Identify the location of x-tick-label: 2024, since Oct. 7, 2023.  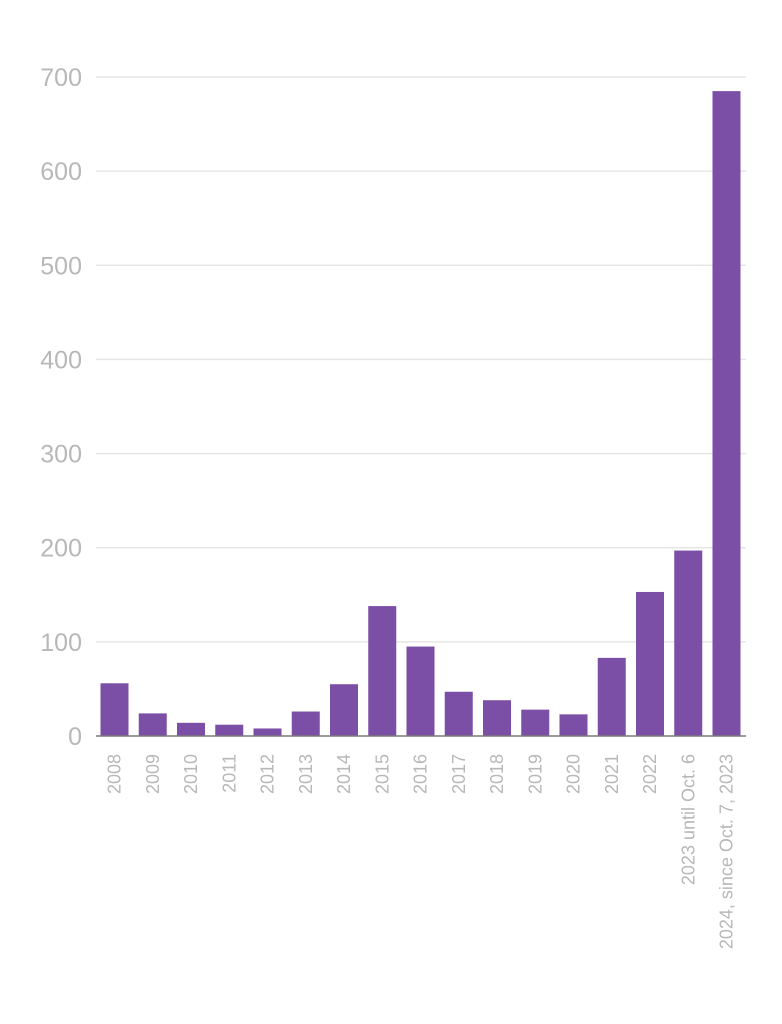
(727, 851).